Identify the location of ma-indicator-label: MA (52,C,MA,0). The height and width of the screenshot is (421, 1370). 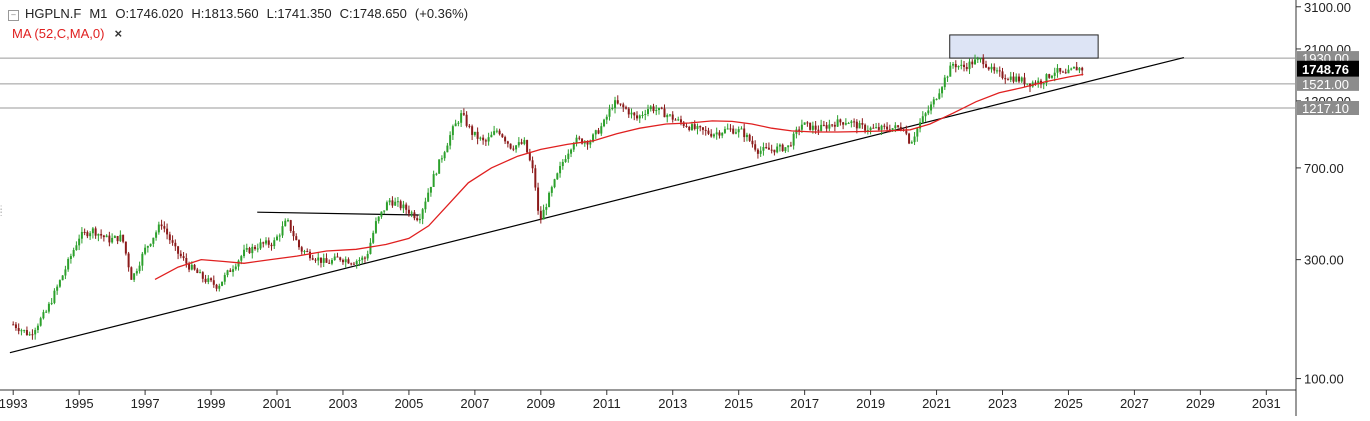
(58, 33).